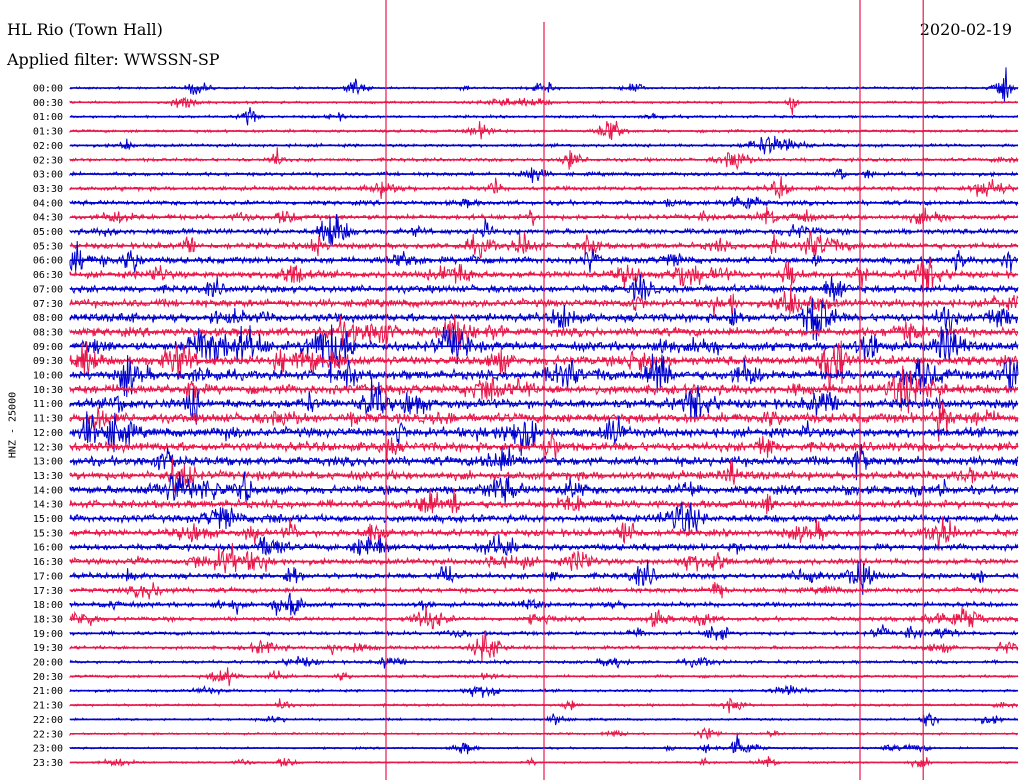 The height and width of the screenshot is (780, 1024). I want to click on row-time-label: 03:30, so click(48, 189).